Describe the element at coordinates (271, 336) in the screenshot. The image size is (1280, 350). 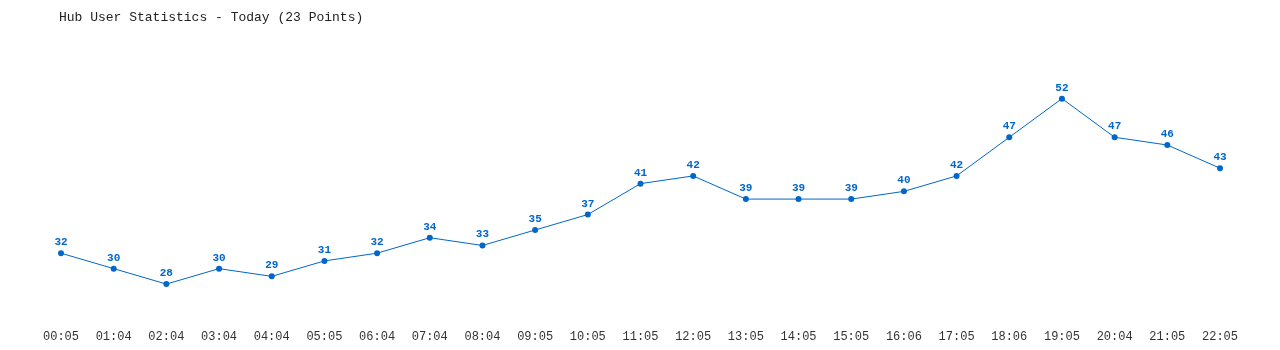
I see `x-tick-label: 04:04` at that location.